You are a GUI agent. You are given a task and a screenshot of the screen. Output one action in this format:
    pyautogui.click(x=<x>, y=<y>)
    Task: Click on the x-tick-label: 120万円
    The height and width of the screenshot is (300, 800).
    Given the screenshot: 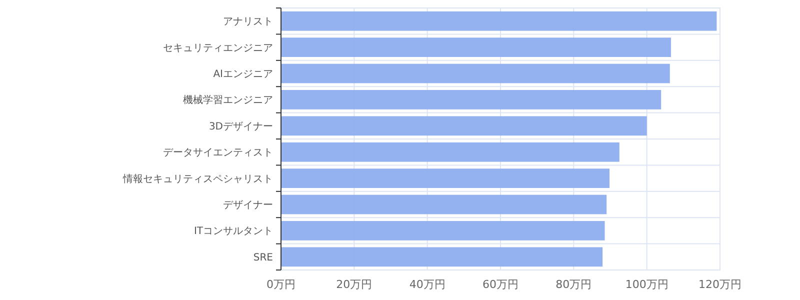 What is the action you would take?
    pyautogui.click(x=720, y=284)
    